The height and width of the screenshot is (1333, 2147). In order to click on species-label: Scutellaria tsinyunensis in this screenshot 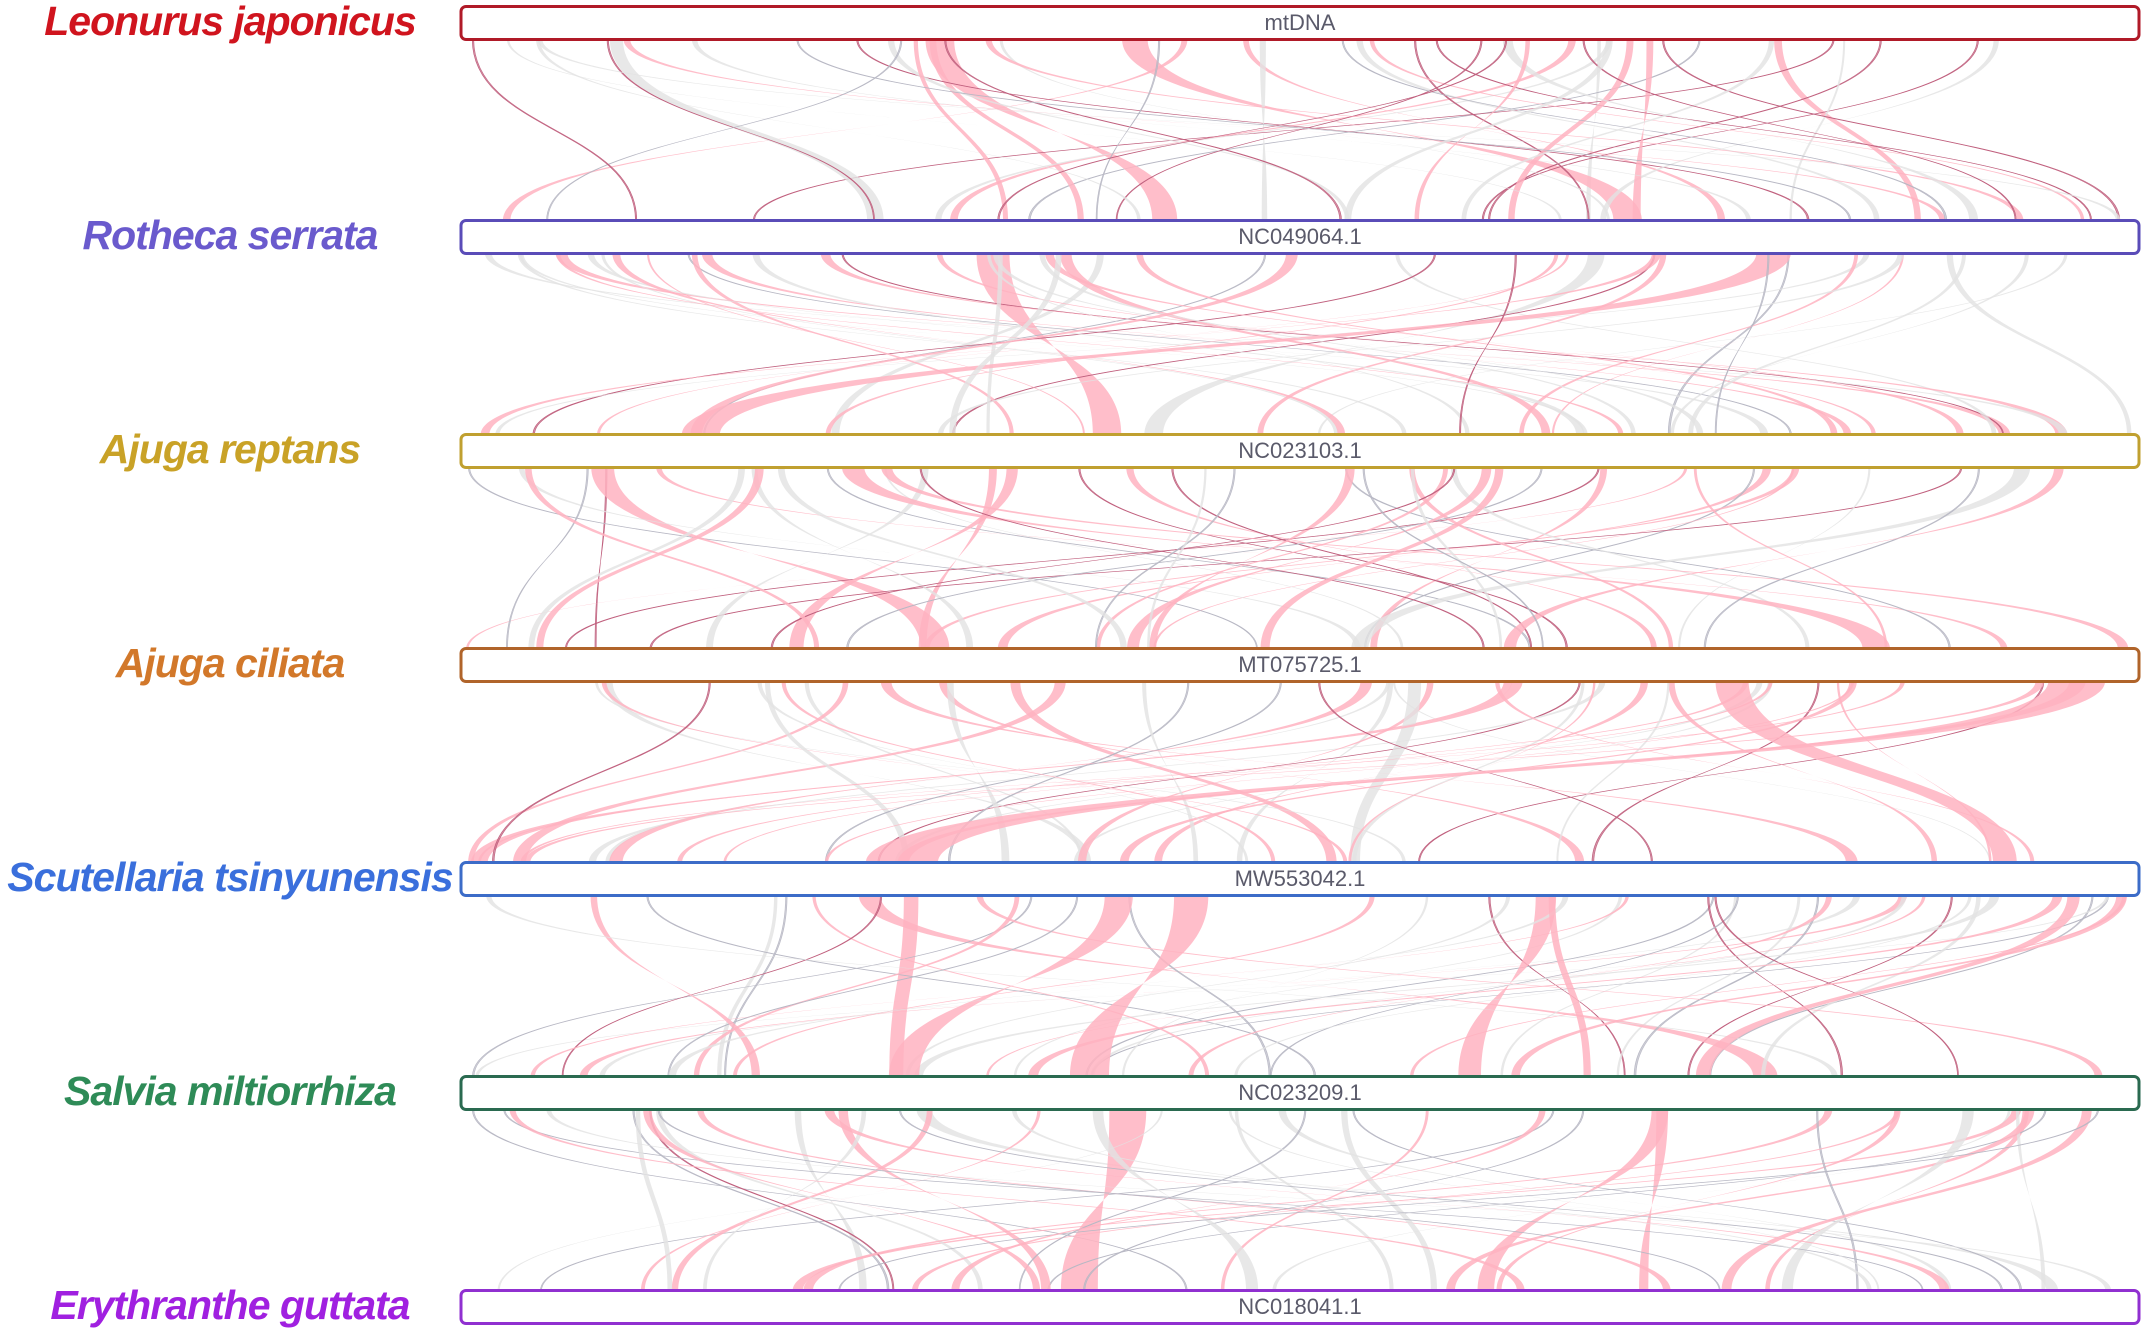, I will do `click(230, 877)`.